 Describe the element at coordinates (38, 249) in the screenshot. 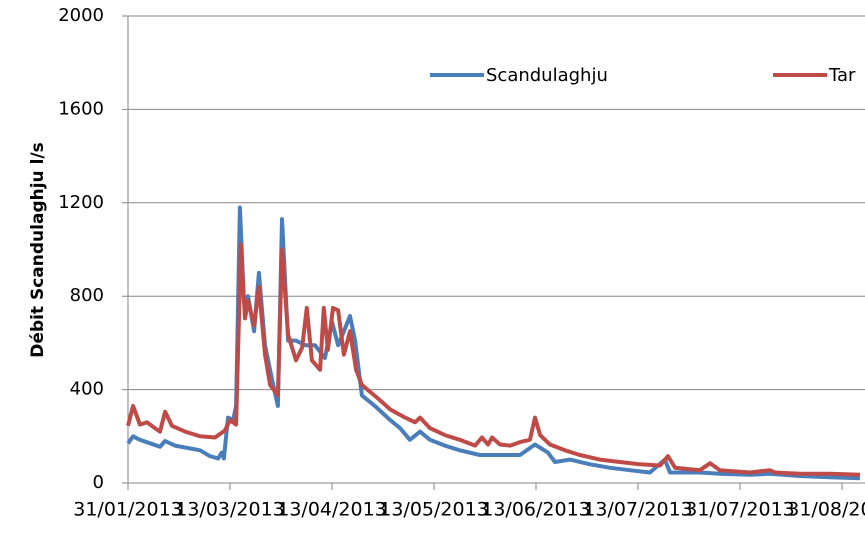

I see `y-axis-title: Débit Scandulaghju l/s` at that location.